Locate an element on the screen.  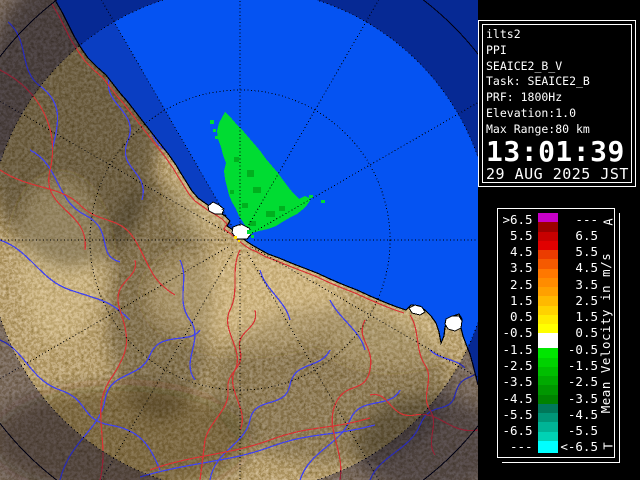
echo-blob is located at coordinates (267, 172).